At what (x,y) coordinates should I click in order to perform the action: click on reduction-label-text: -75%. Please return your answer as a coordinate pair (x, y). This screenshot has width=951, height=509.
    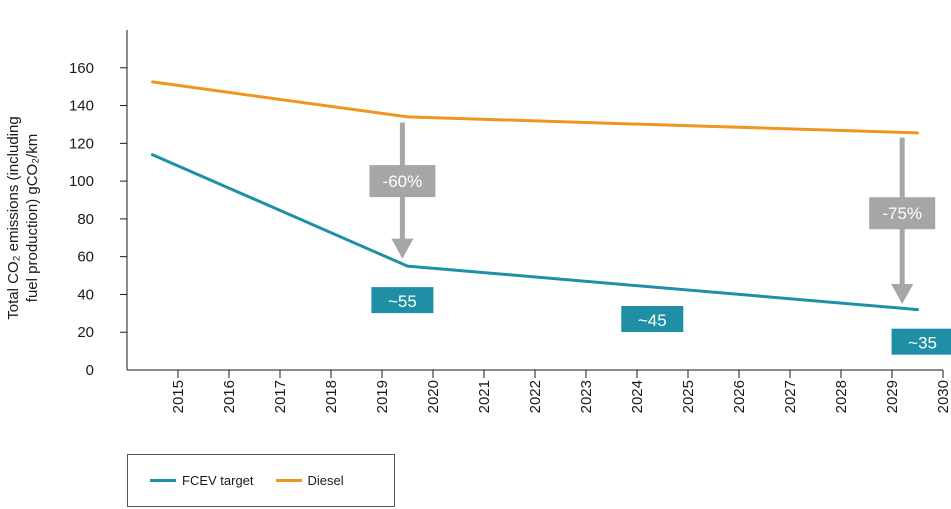
    Looking at the image, I should click on (902, 213).